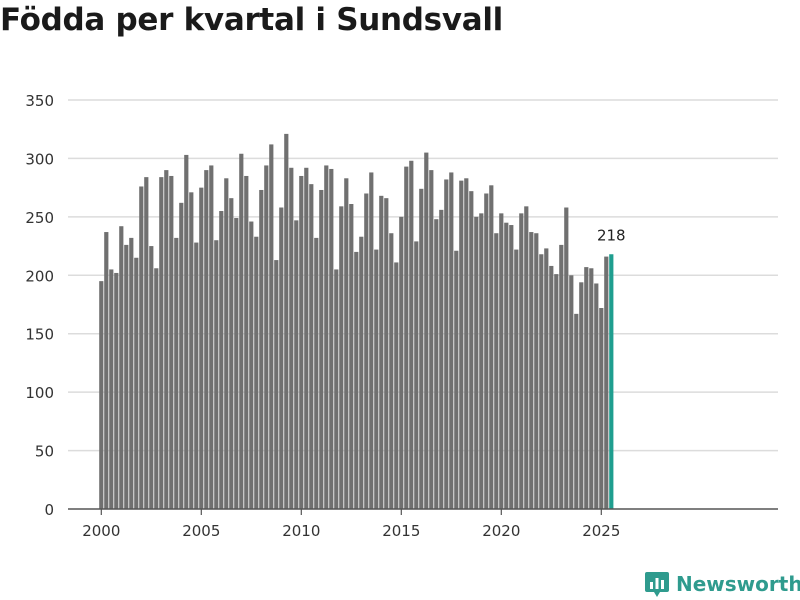 Image resolution: width=800 pixels, height=600 pixels. I want to click on bar-chart-logo-icon, so click(657, 584).